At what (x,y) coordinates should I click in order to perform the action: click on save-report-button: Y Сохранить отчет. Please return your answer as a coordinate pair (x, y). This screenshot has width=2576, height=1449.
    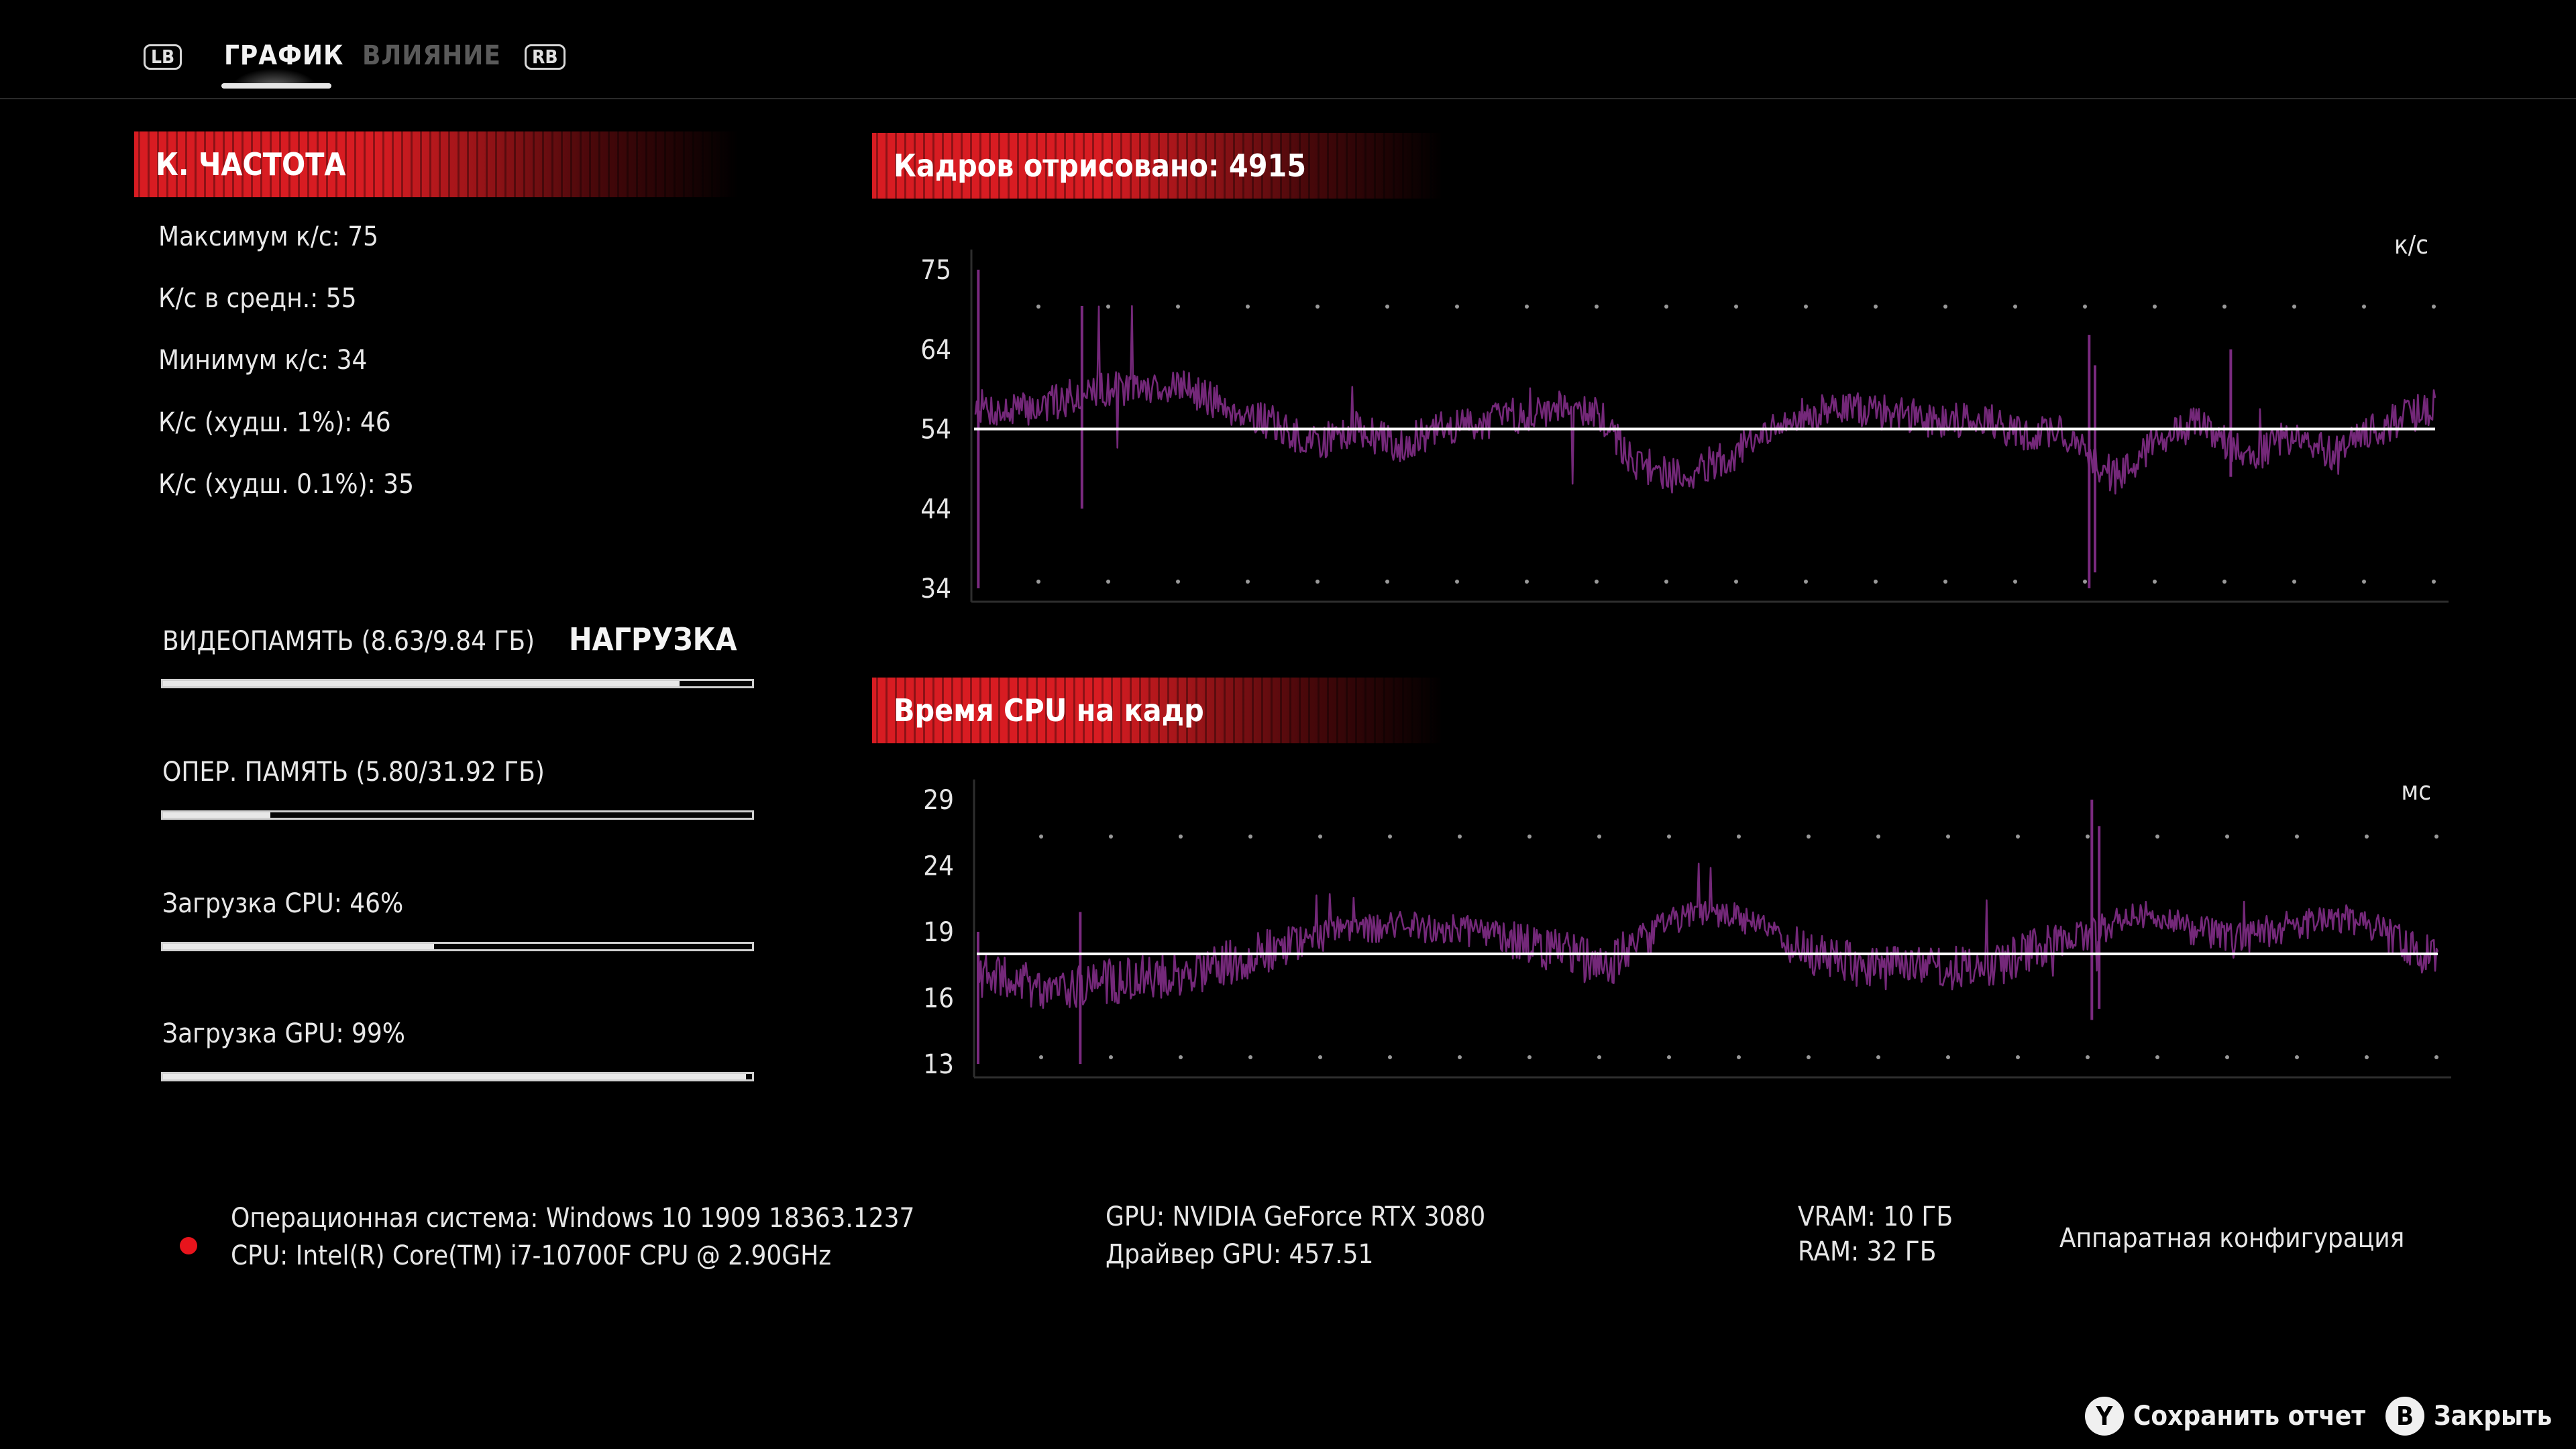
    Looking at the image, I should click on (2225, 1416).